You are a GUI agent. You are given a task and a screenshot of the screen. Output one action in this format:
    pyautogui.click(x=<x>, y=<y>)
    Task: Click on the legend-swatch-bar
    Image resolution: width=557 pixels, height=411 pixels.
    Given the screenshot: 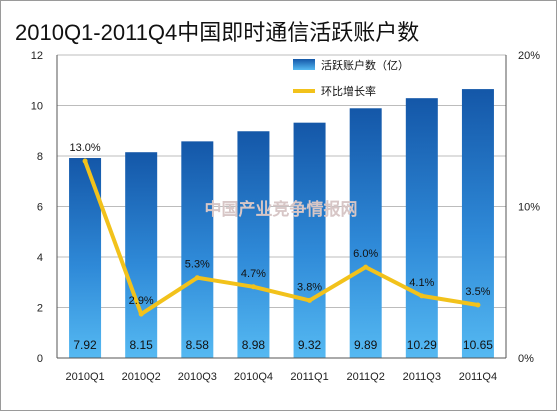 What is the action you would take?
    pyautogui.click(x=304, y=64)
    